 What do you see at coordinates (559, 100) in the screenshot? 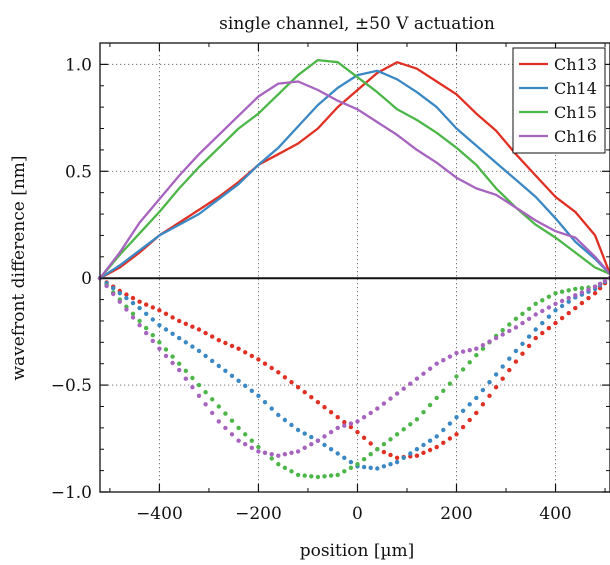
I see `legend: Ch13 Ch14 Ch15 Ch16` at bounding box center [559, 100].